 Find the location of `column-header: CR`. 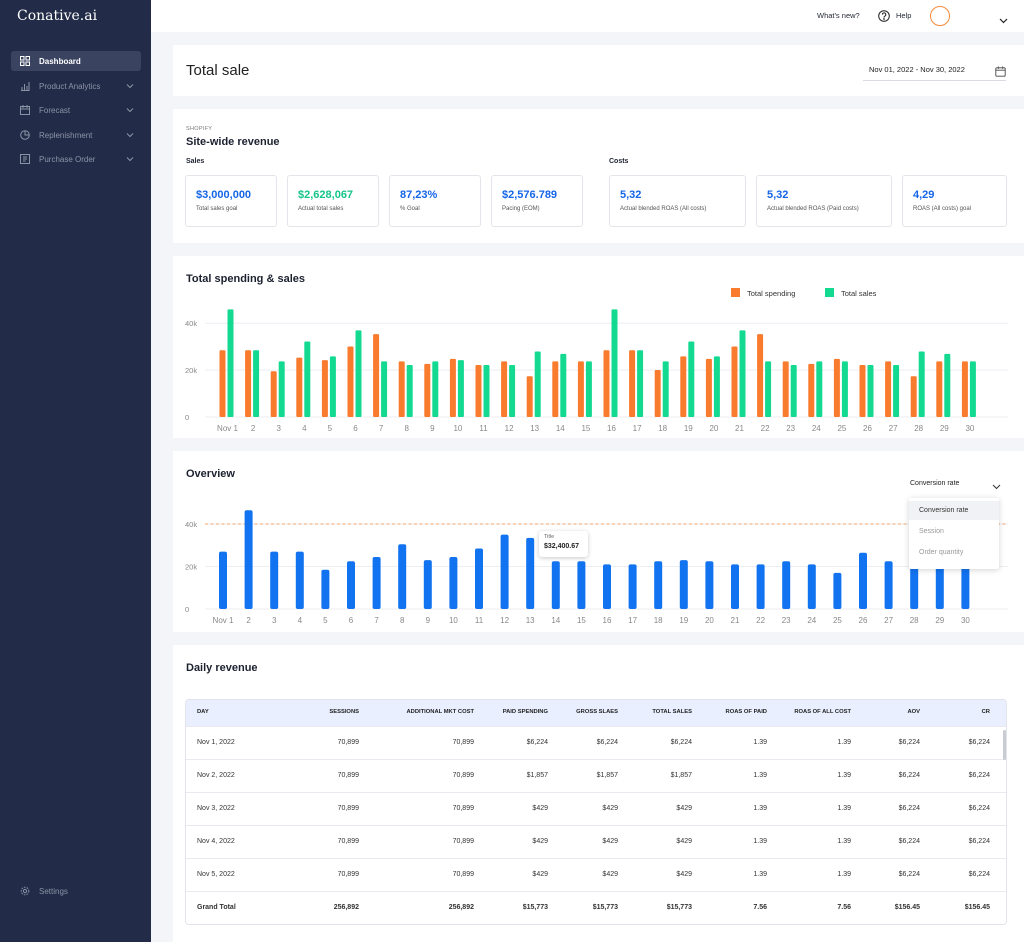

column-header: CR is located at coordinates (985, 712).